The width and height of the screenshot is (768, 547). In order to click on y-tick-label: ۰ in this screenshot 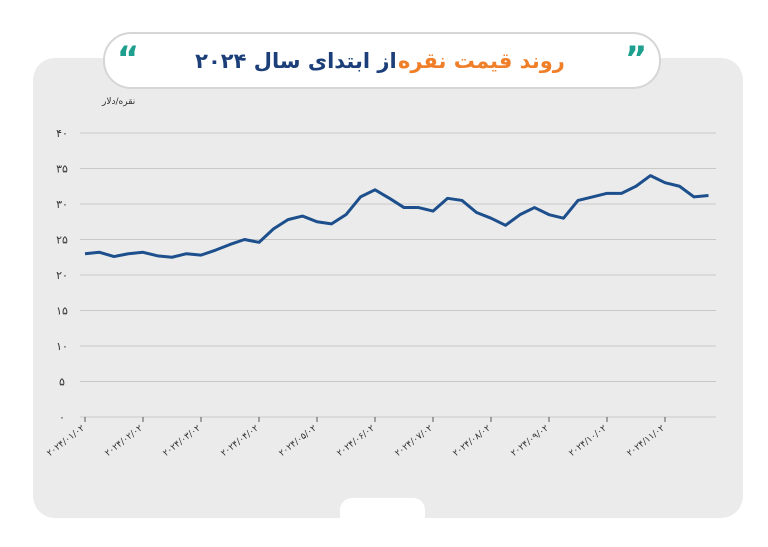, I will do `click(62, 417)`.